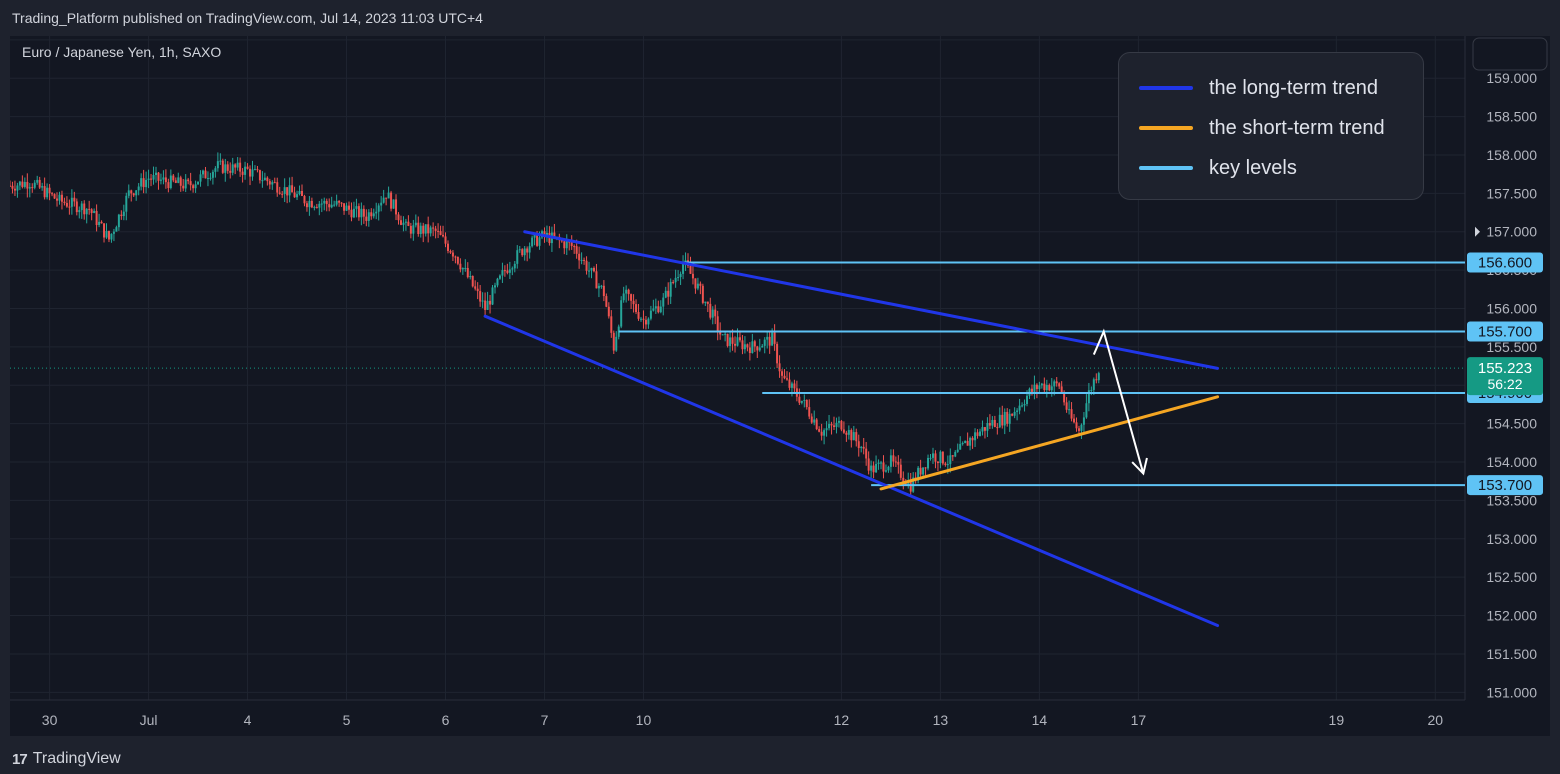  I want to click on y-tick-label: 151.000, so click(1511, 692).